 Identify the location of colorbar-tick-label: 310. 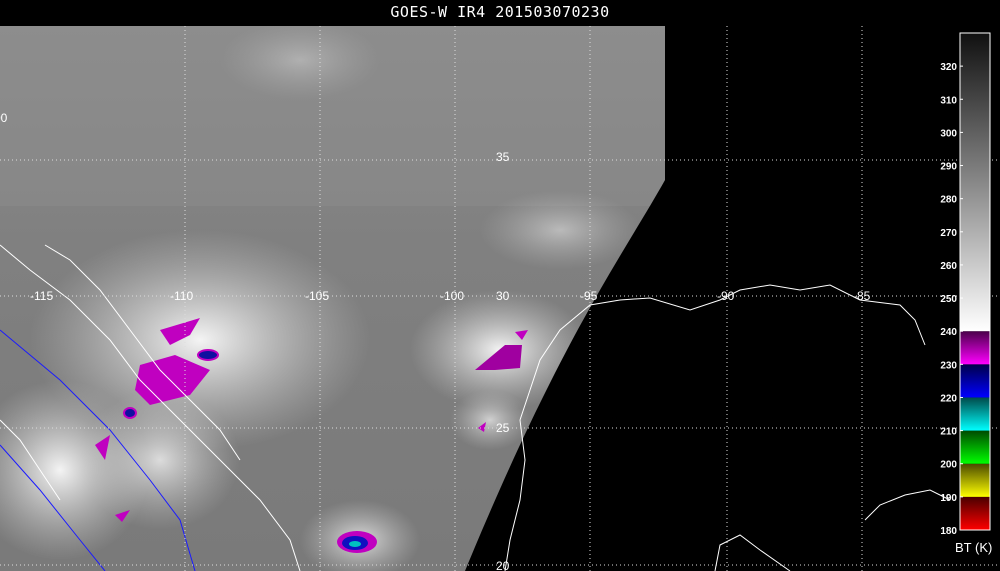
(948, 100).